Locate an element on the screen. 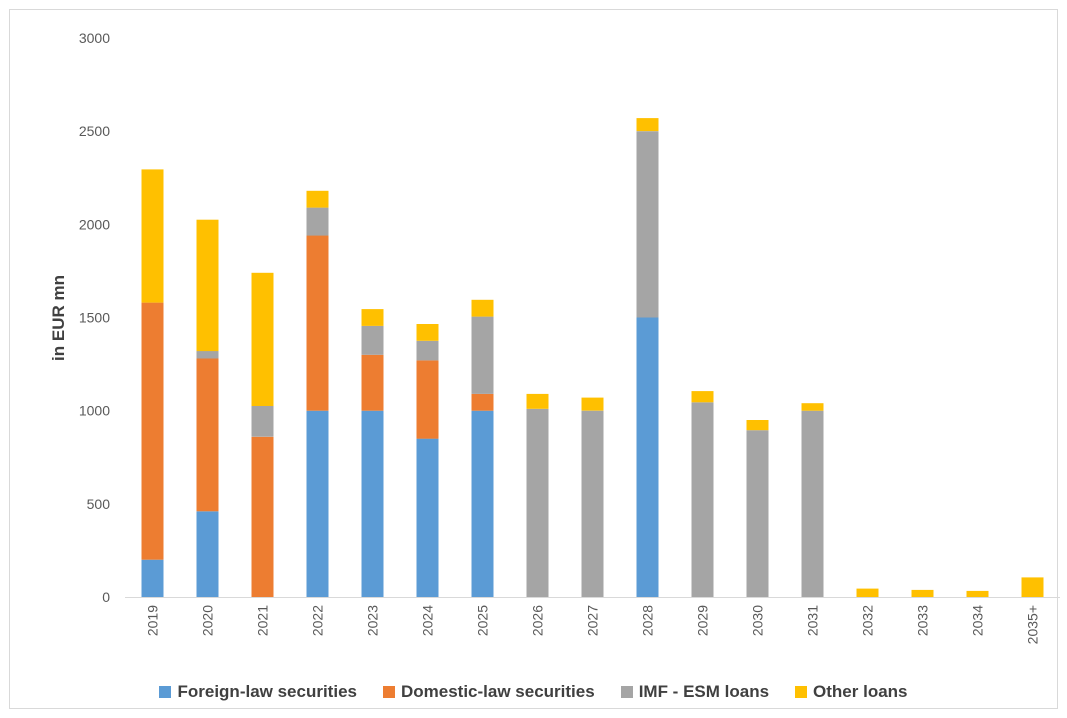 The width and height of the screenshot is (1067, 718). legend-item: Foreign-law securities is located at coordinates (258, 692).